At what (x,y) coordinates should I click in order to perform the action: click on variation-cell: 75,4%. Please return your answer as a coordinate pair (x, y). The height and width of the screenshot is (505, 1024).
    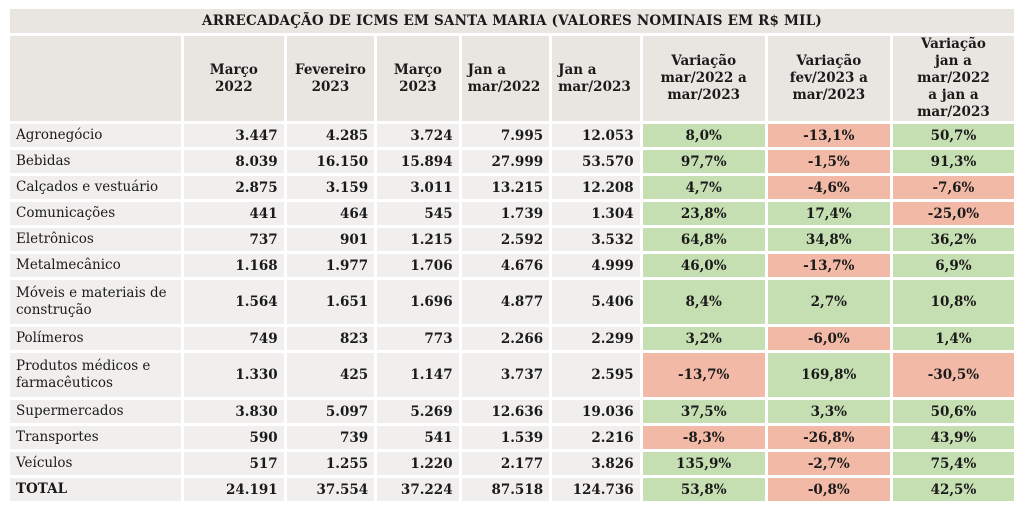
    Looking at the image, I should click on (953, 463).